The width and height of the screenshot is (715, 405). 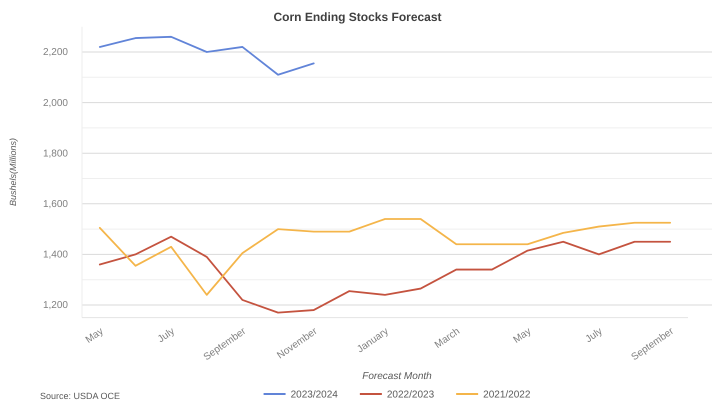 What do you see at coordinates (55, 204) in the screenshot?
I see `y-tick-label: 1,600` at bounding box center [55, 204].